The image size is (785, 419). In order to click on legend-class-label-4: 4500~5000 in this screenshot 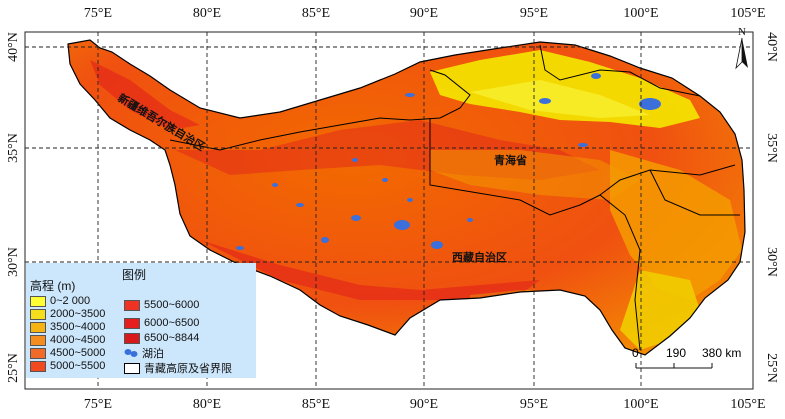, I will do `click(78, 353)`.